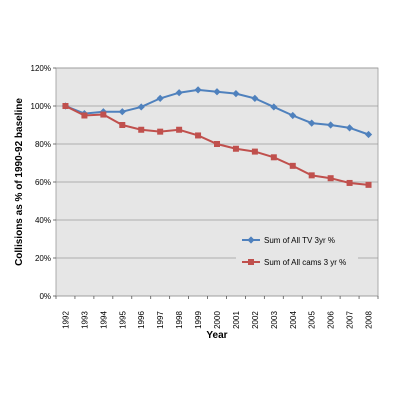 This screenshot has height=405, width=400. What do you see at coordinates (255, 320) in the screenshot?
I see `x-tick-label: 2002` at bounding box center [255, 320].